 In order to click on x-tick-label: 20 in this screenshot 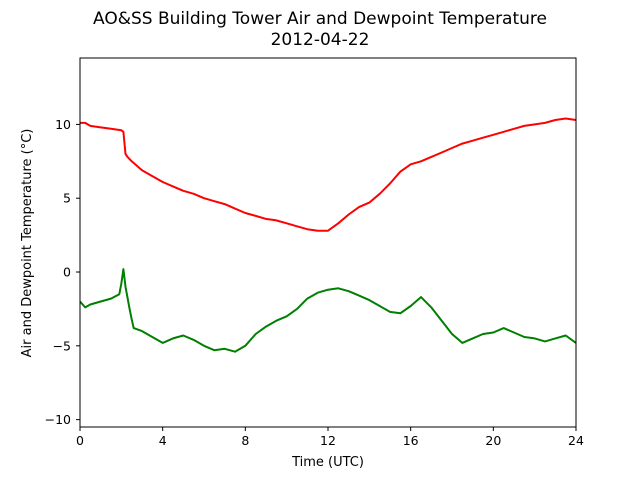, I will do `click(493, 440)`.